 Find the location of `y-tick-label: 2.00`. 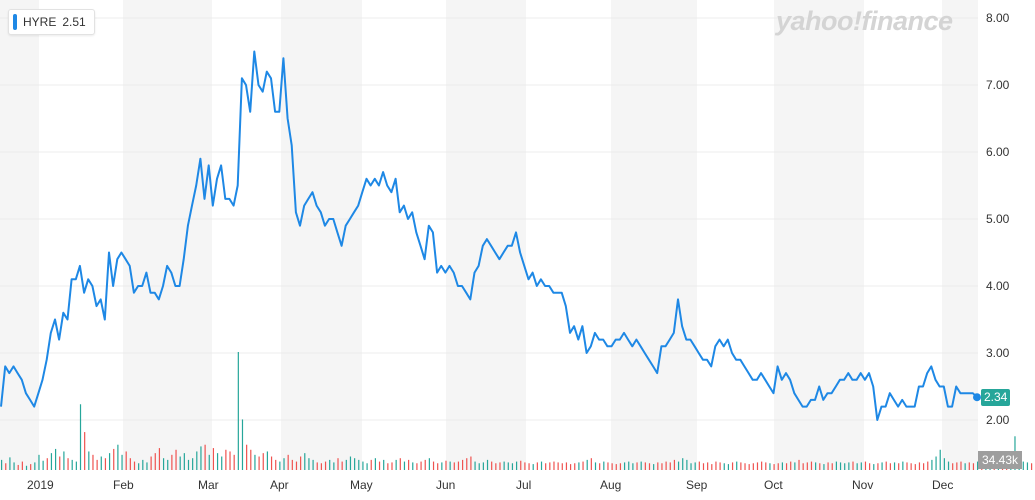

y-tick-label: 2.00 is located at coordinates (998, 420).